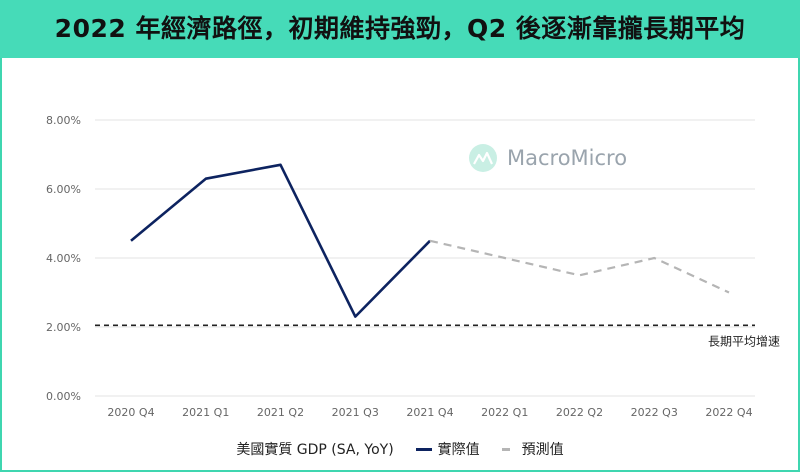 Image resolution: width=800 pixels, height=472 pixels. Describe the element at coordinates (744, 341) in the screenshot. I see `reference-line-label: 長期平均增速` at that location.